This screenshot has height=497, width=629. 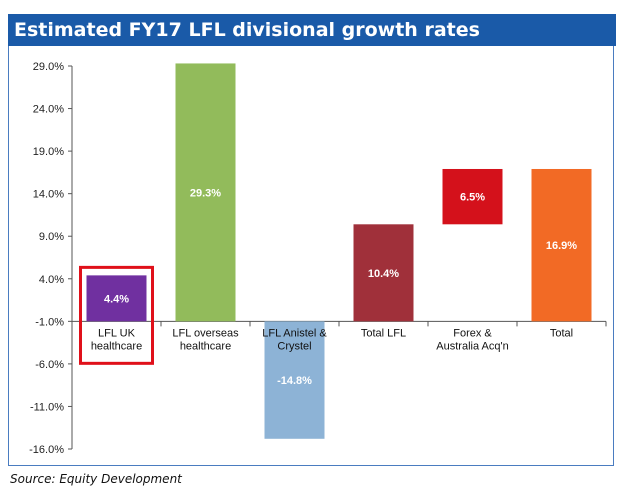 What do you see at coordinates (51, 280) in the screenshot?
I see `y-tick-label: 4.0%` at bounding box center [51, 280].